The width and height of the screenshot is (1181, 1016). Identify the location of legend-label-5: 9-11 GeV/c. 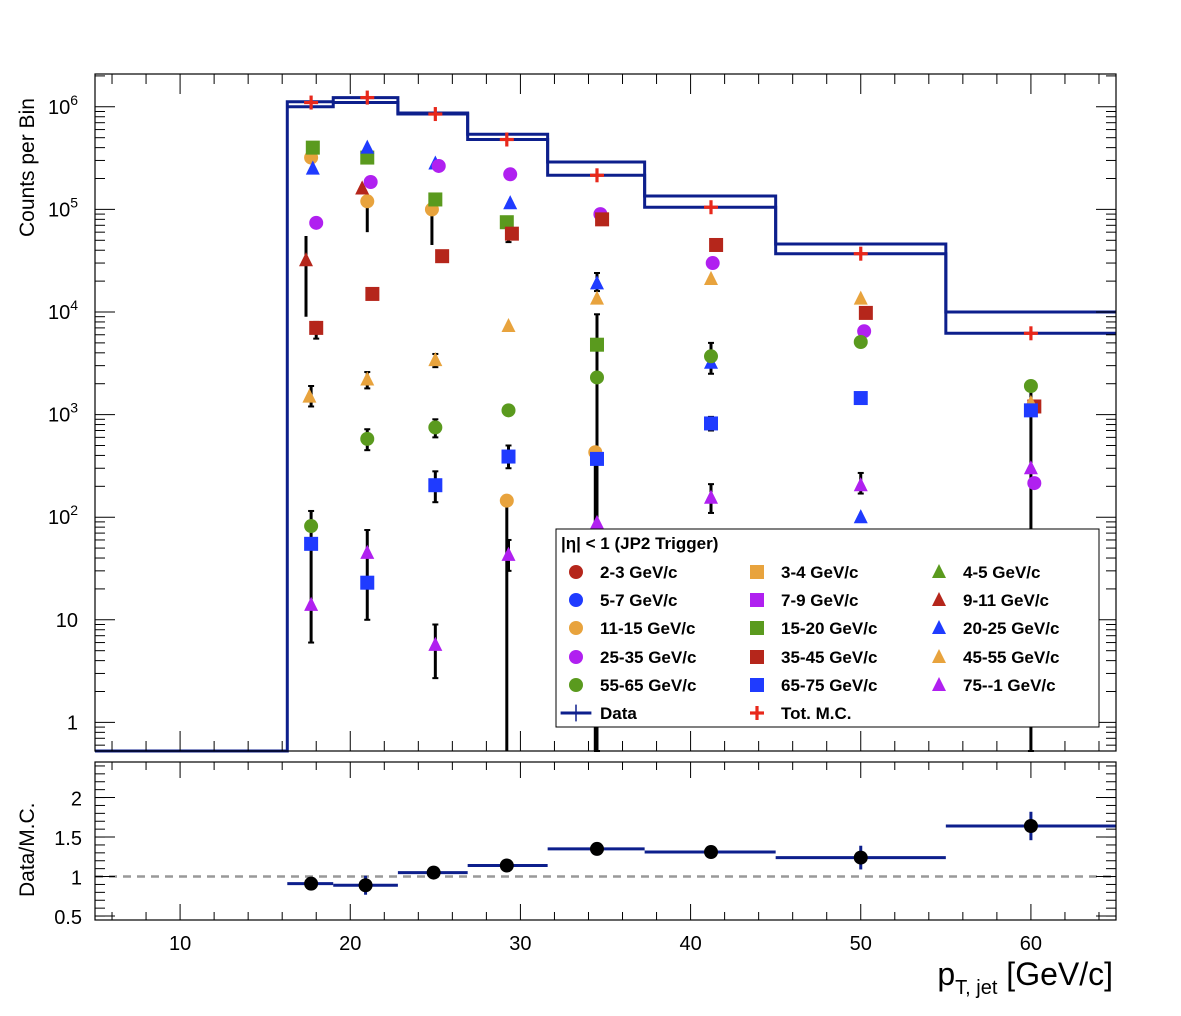
(1006, 600).